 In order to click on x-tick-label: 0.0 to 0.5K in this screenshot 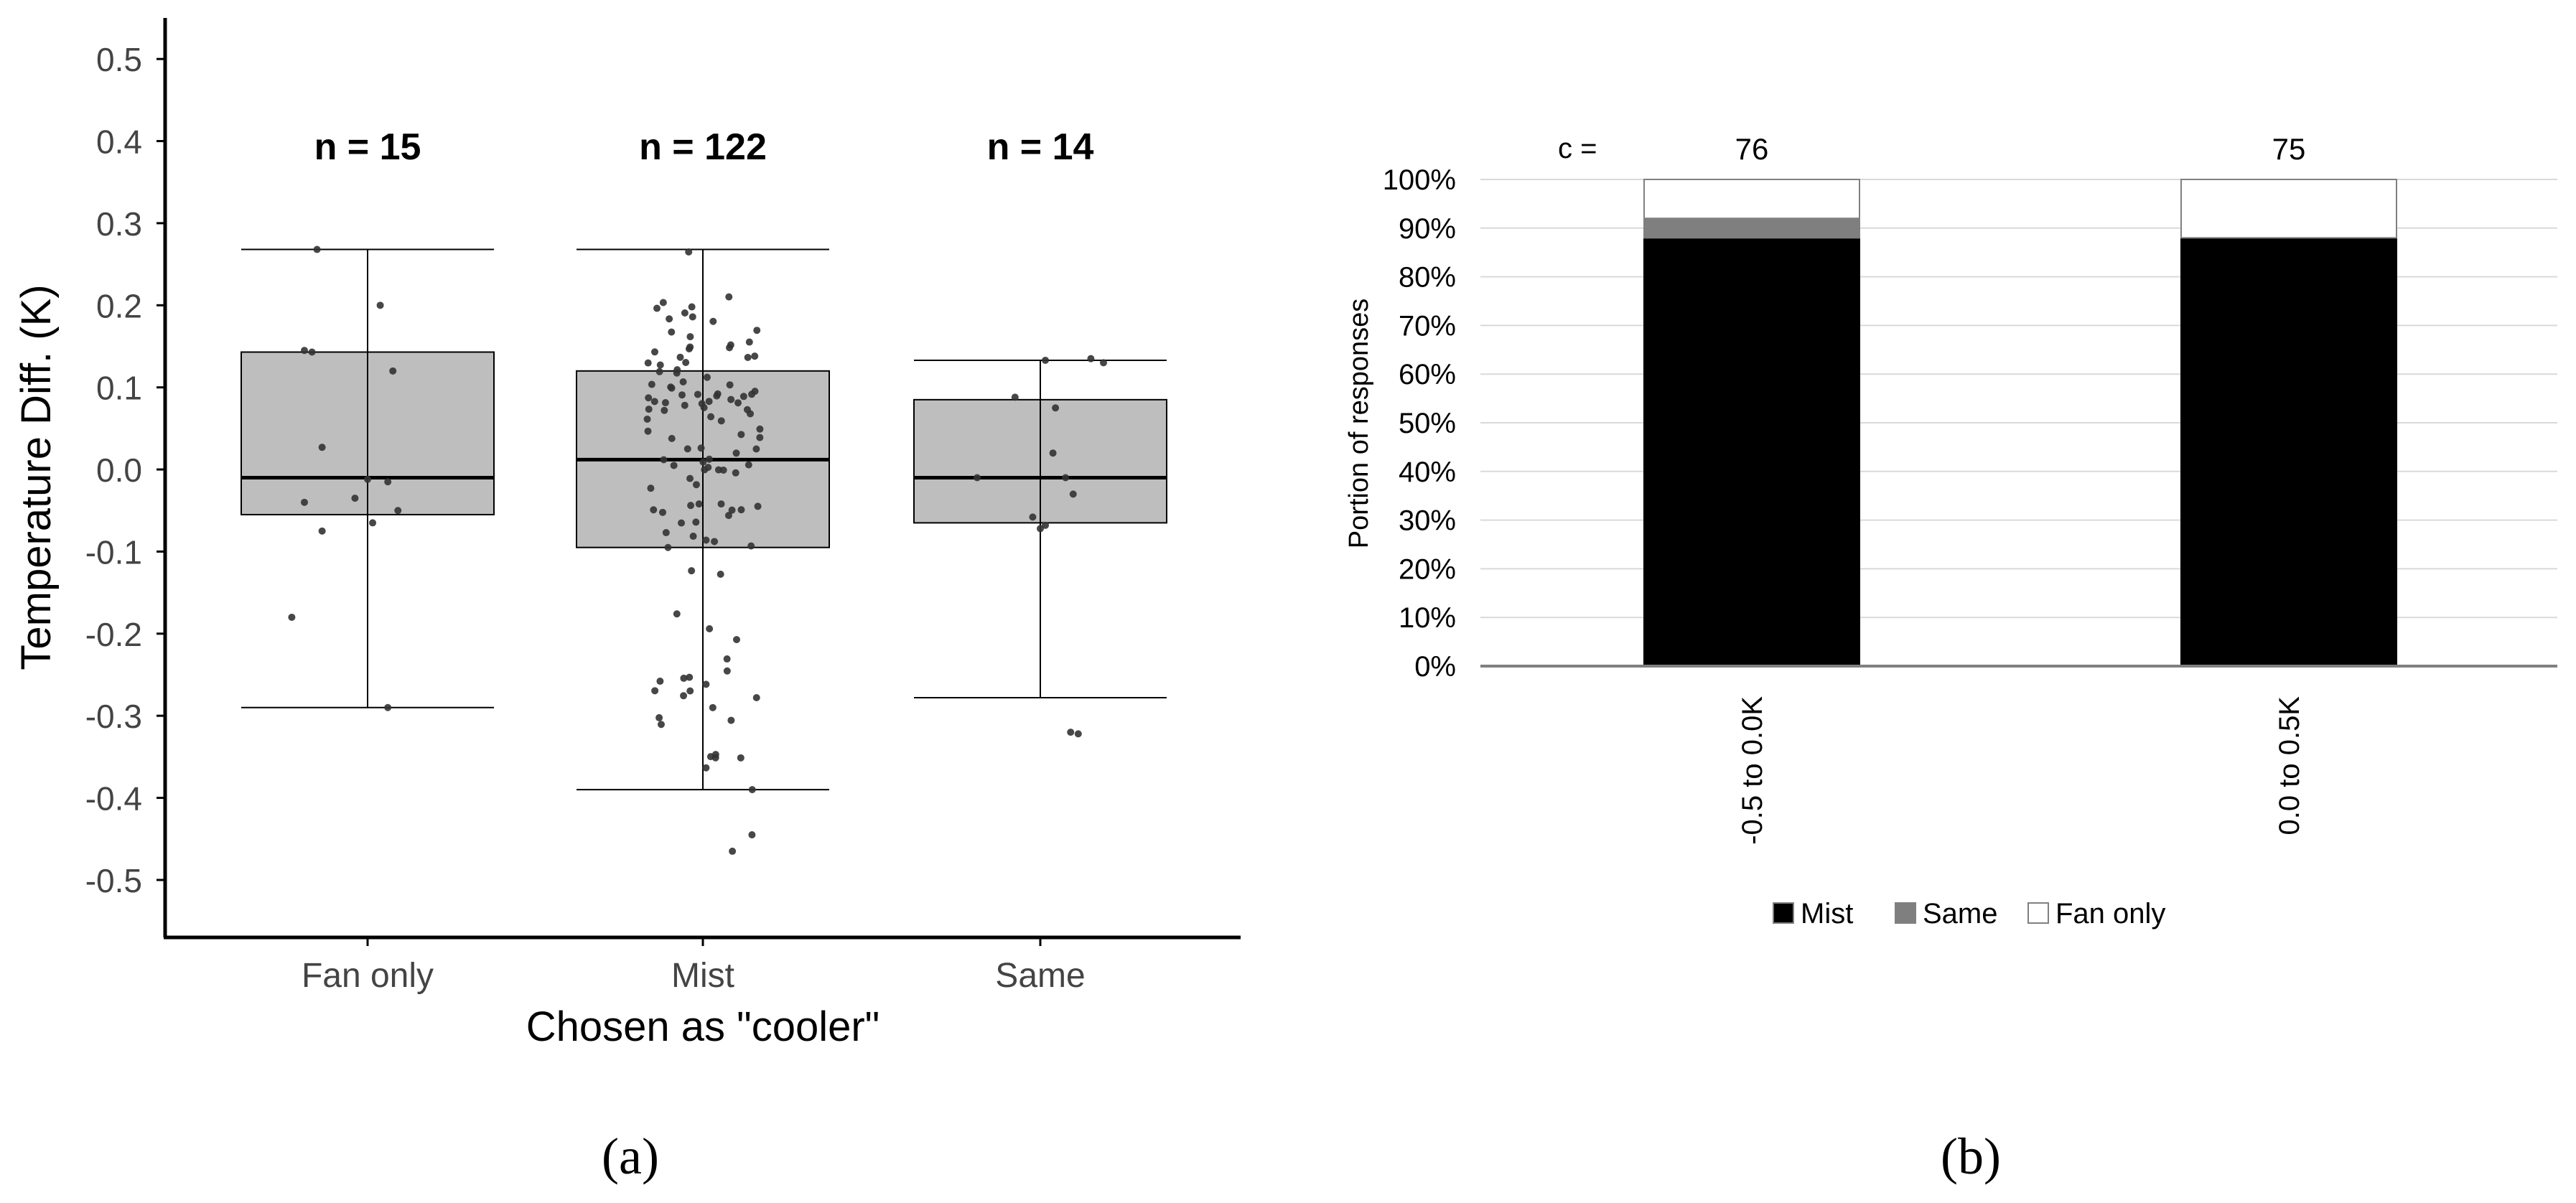, I will do `click(2289, 766)`.